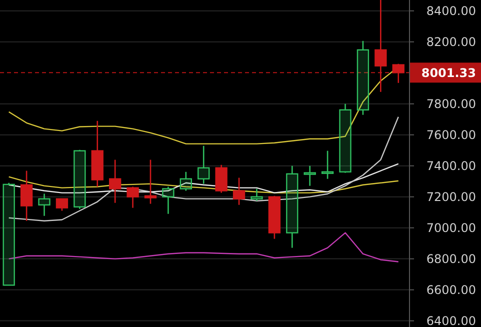 The width and height of the screenshot is (481, 327). Describe the element at coordinates (451, 228) in the screenshot. I see `y-tick-label: 7000.00` at that location.